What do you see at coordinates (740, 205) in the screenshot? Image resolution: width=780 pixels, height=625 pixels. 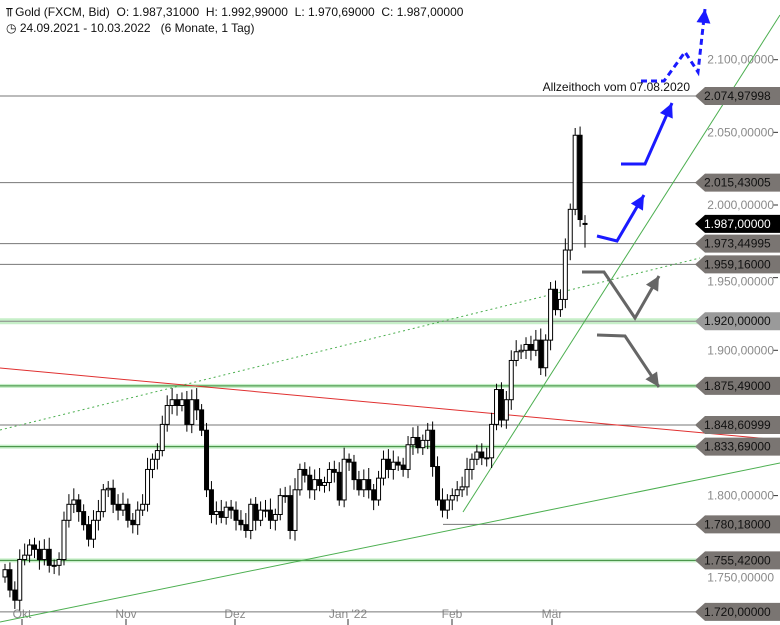 I see `y-tick-label: 2.000,00000` at bounding box center [740, 205].